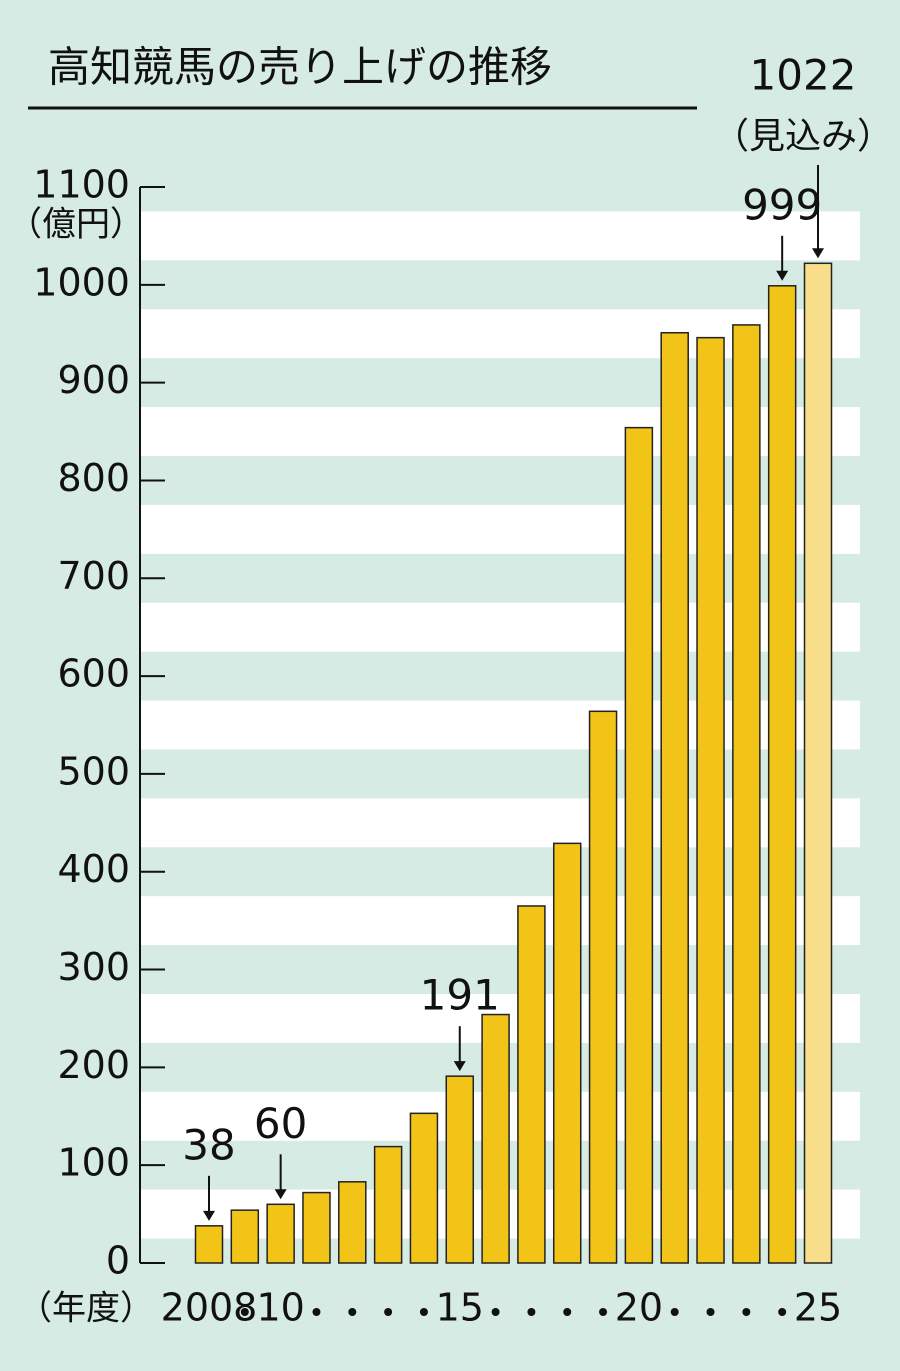  I want to click on y-tick-label: 0, so click(118, 1261).